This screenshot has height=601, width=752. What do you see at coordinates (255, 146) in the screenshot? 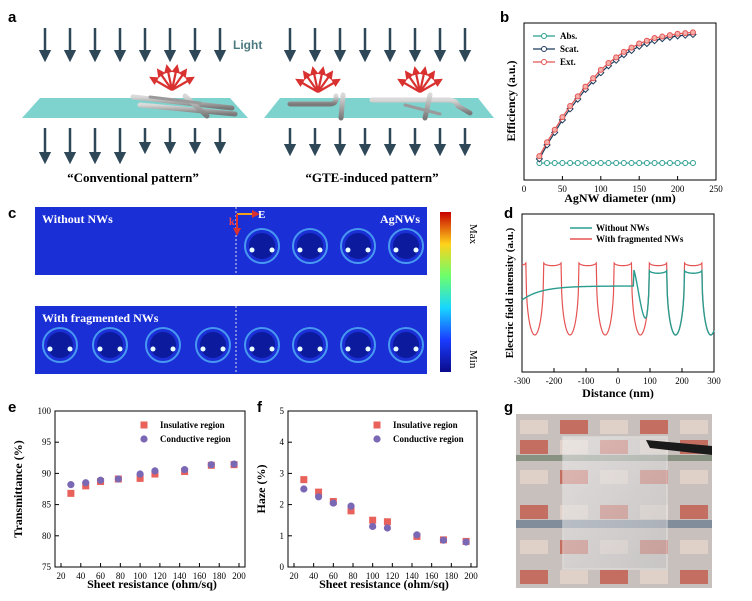
I see `transmitted-light-arrows` at bounding box center [255, 146].